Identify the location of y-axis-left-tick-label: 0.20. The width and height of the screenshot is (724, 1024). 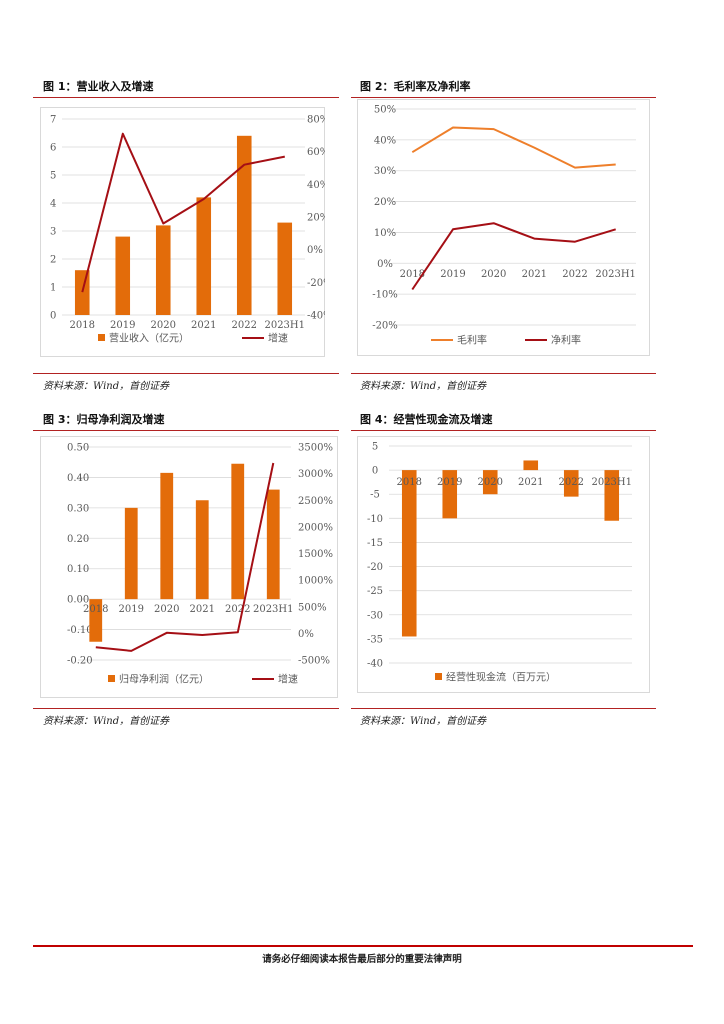
(78, 539).